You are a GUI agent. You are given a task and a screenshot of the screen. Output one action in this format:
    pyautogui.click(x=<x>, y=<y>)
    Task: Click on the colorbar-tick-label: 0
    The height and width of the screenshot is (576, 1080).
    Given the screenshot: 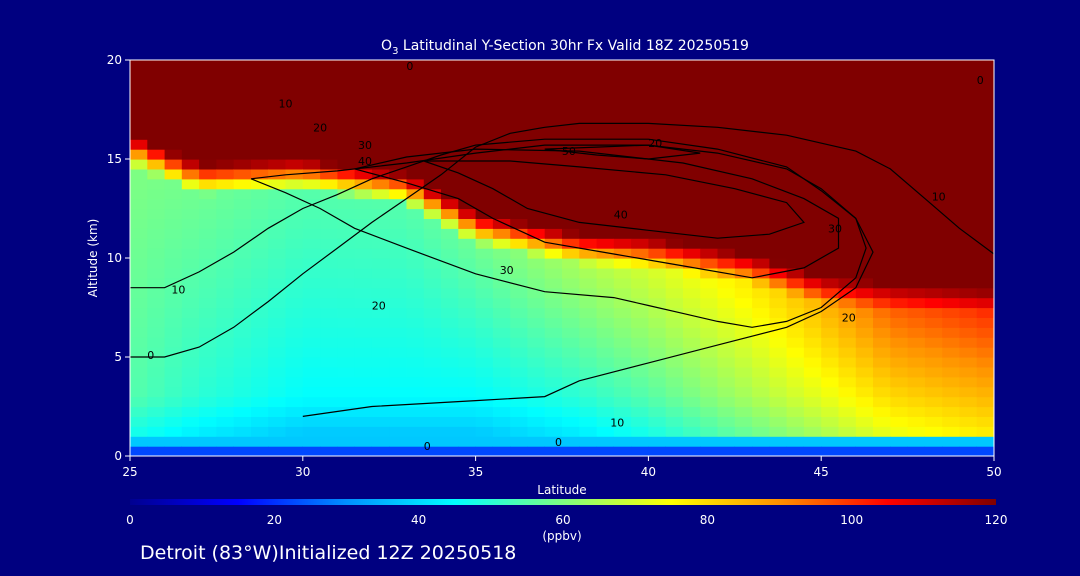 What is the action you would take?
    pyautogui.click(x=130, y=520)
    